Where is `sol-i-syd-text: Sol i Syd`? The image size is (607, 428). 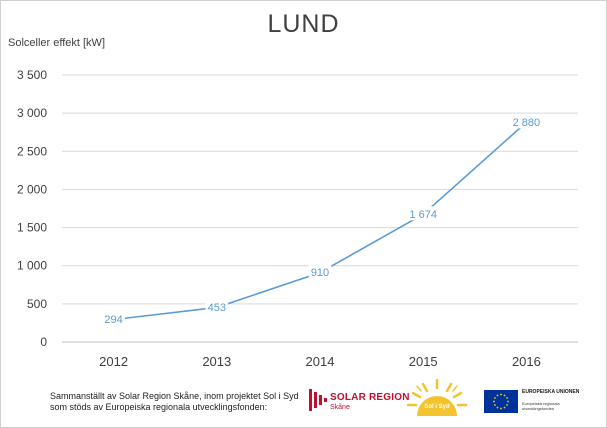
sol-i-syd-text: Sol i Syd is located at coordinates (437, 407).